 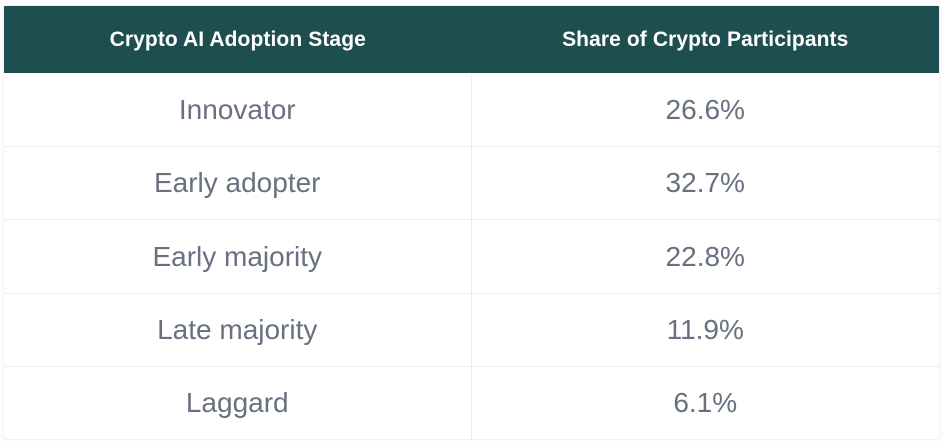 What do you see at coordinates (238, 329) in the screenshot?
I see `stage-cell: Late majority` at bounding box center [238, 329].